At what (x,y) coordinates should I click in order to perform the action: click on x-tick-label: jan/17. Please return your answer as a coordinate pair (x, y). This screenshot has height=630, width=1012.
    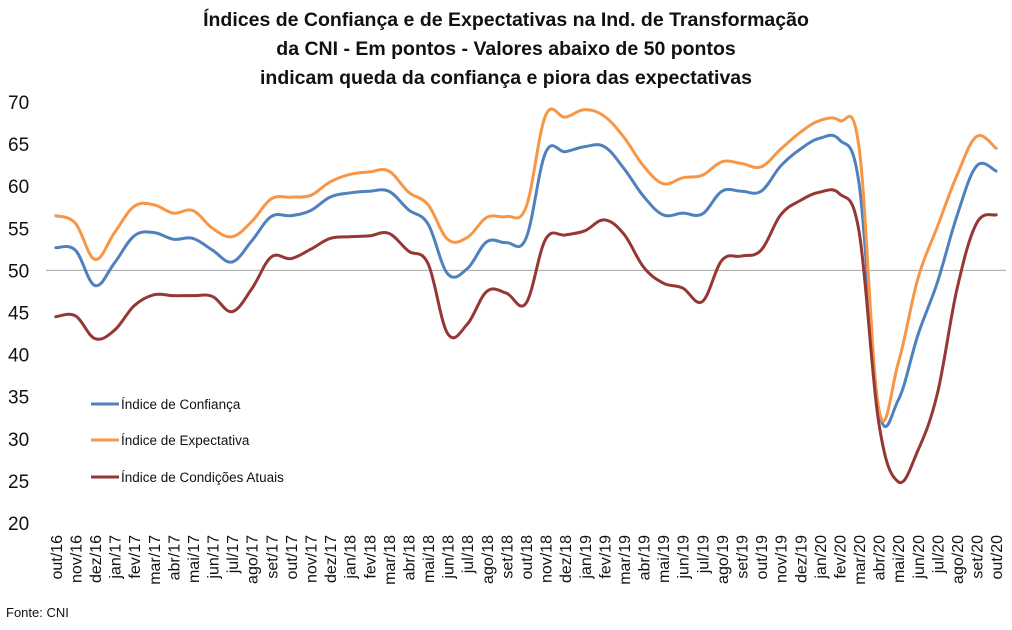
    Looking at the image, I should click on (116, 557).